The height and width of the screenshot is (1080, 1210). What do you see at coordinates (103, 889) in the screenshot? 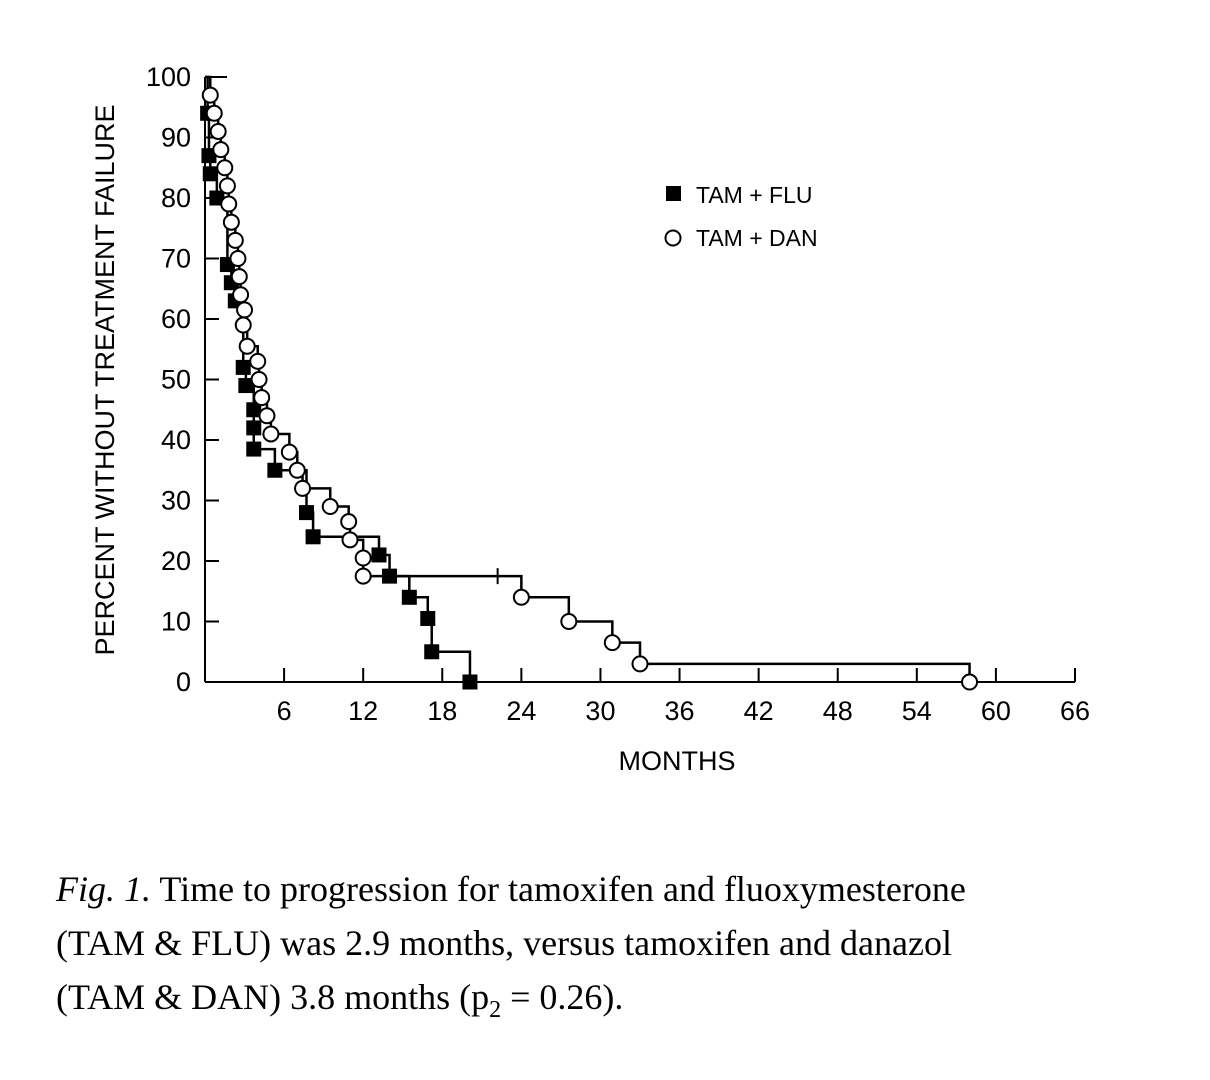
I see `figure-label: Fig. 1.` at bounding box center [103, 889].